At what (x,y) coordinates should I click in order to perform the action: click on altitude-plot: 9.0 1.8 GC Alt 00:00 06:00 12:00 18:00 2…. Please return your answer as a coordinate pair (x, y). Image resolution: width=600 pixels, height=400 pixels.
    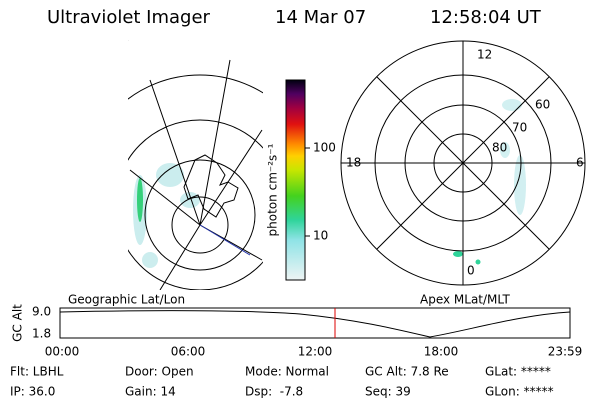
    Looking at the image, I should click on (297, 331).